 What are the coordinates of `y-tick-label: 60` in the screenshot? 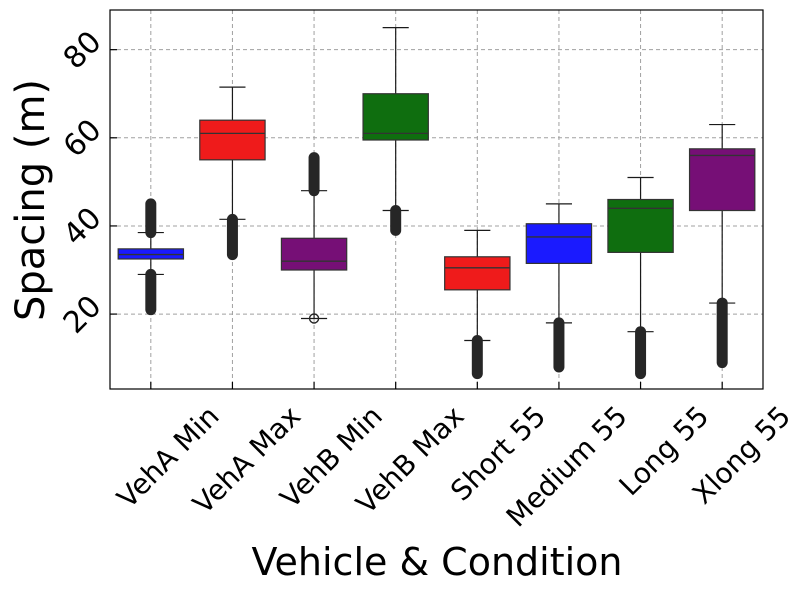 It's located at (83, 139).